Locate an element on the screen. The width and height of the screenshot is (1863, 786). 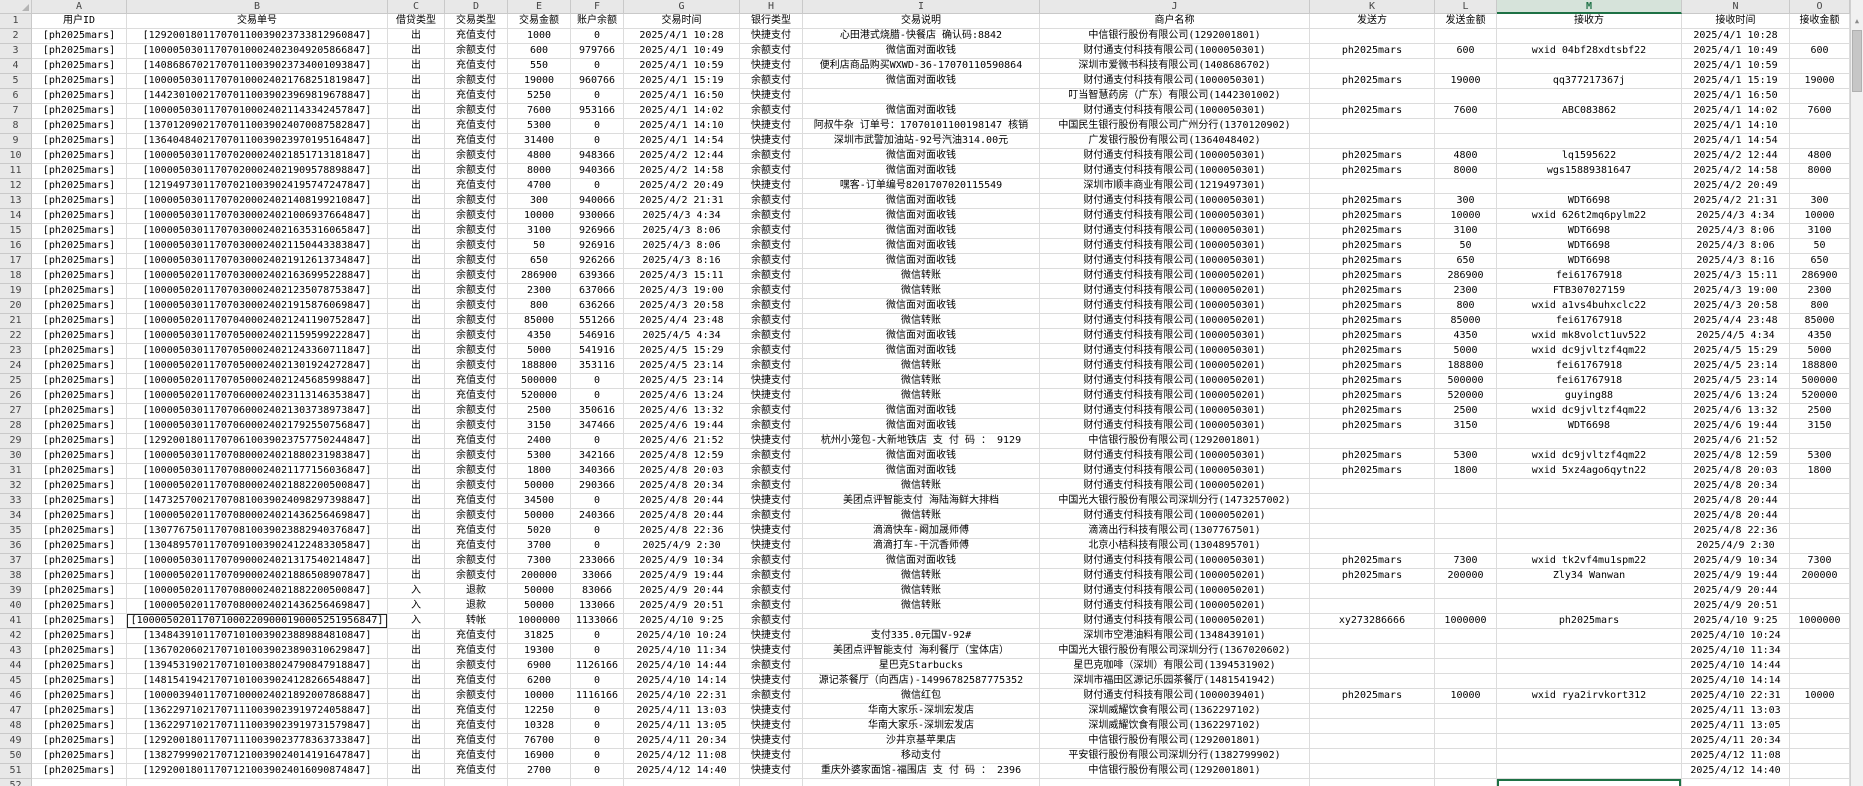
column-header-A: A is located at coordinates (79, 7).